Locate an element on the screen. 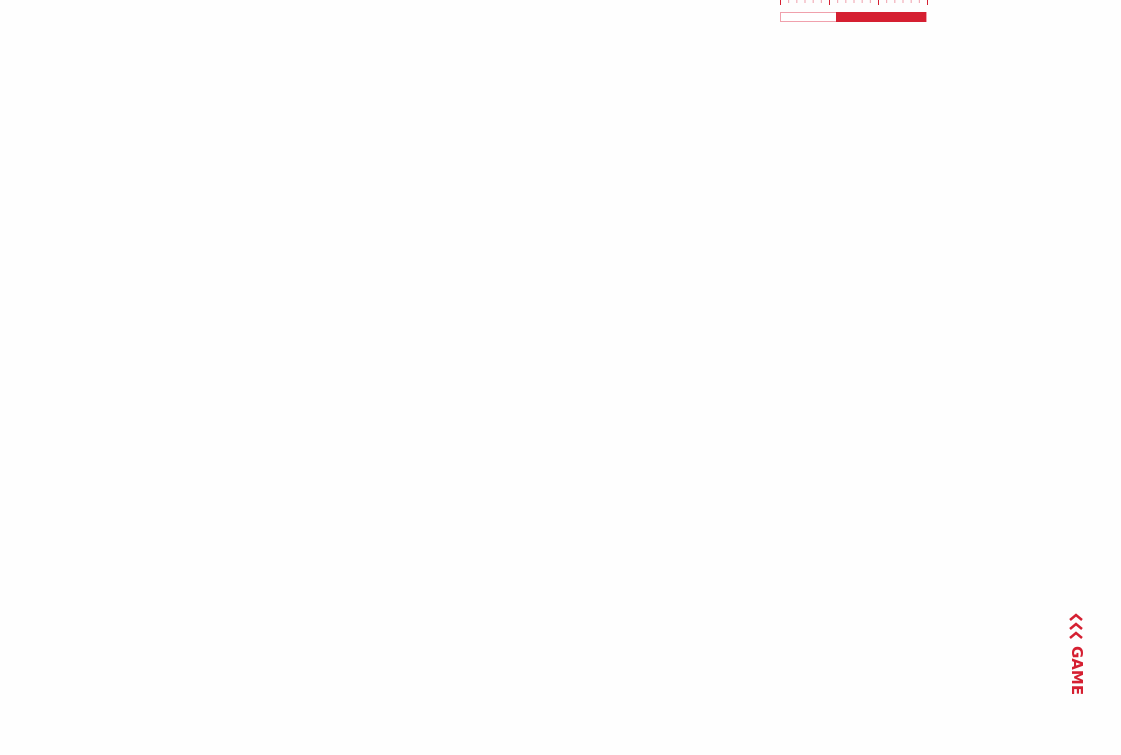 This screenshot has height=755, width=1121. level-meter is located at coordinates (853, 17).